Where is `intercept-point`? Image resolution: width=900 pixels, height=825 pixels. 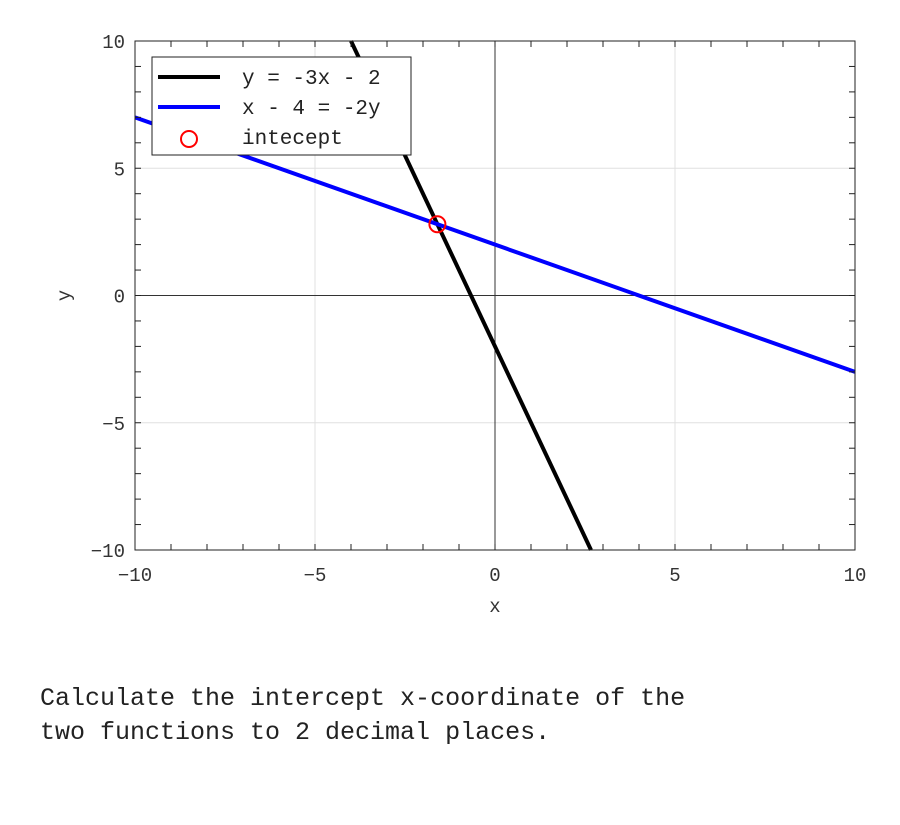 intercept-point is located at coordinates (437, 224).